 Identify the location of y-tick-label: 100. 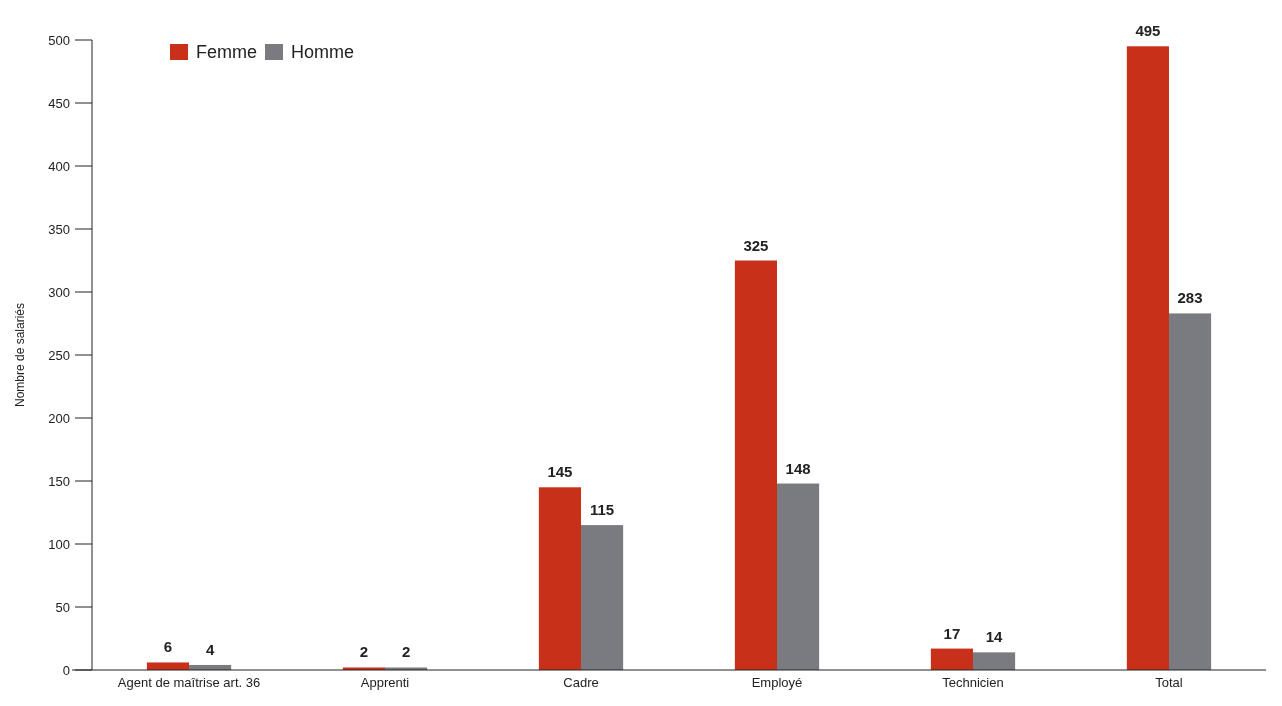
(59, 544).